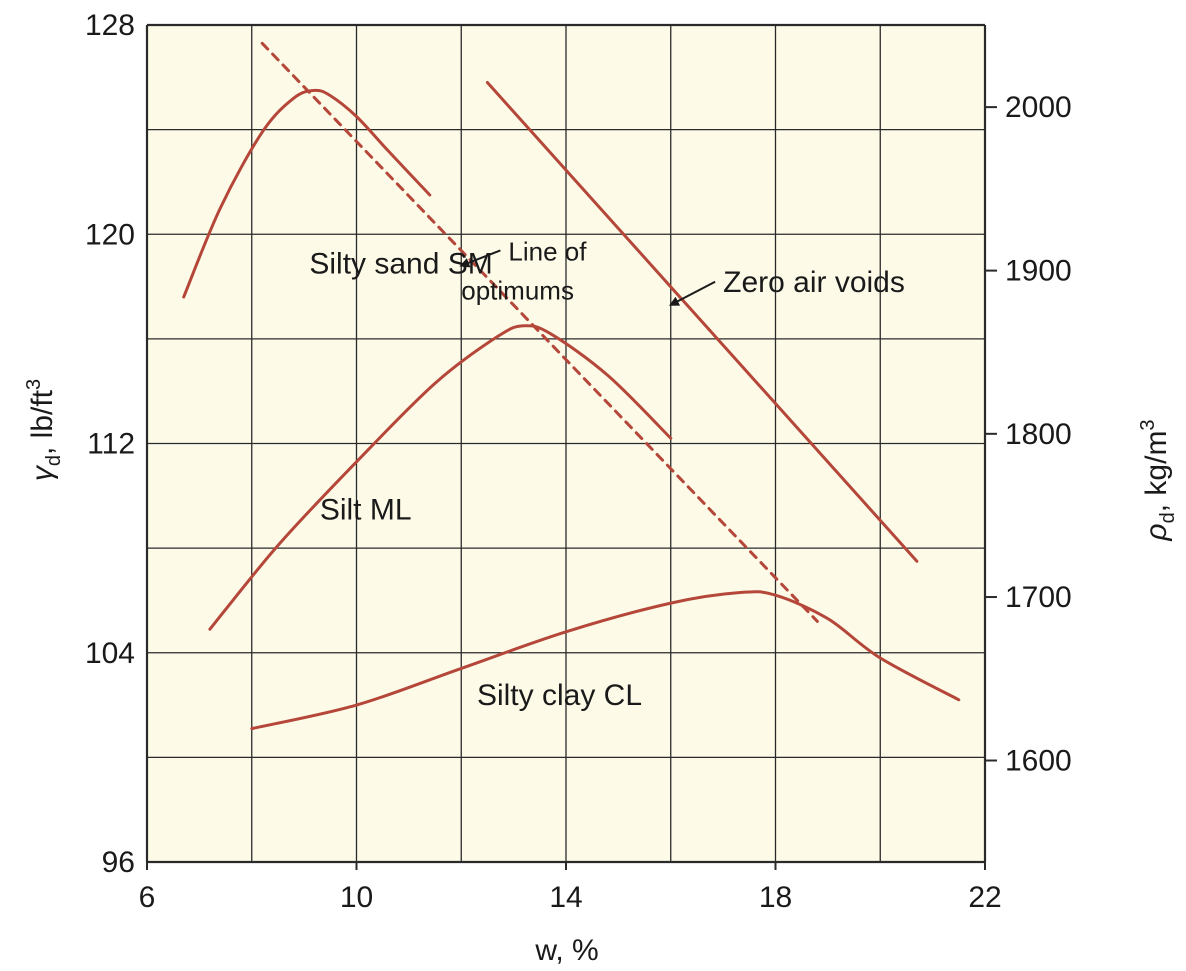  Describe the element at coordinates (110, 653) in the screenshot. I see `y-left-tick-label: 104` at that location.